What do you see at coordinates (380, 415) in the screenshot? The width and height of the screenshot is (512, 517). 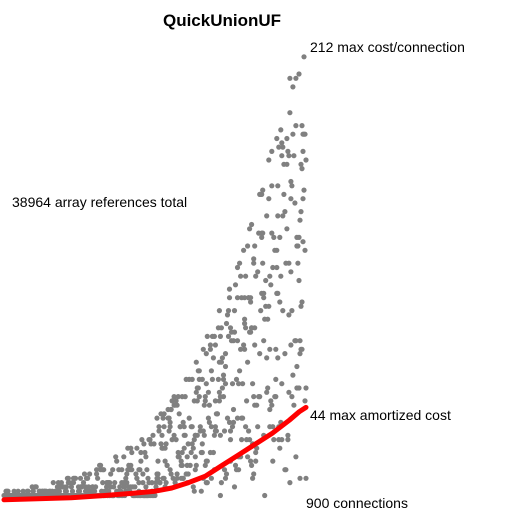 I see `max-amortized-label: 44 max amortized cost` at bounding box center [380, 415].